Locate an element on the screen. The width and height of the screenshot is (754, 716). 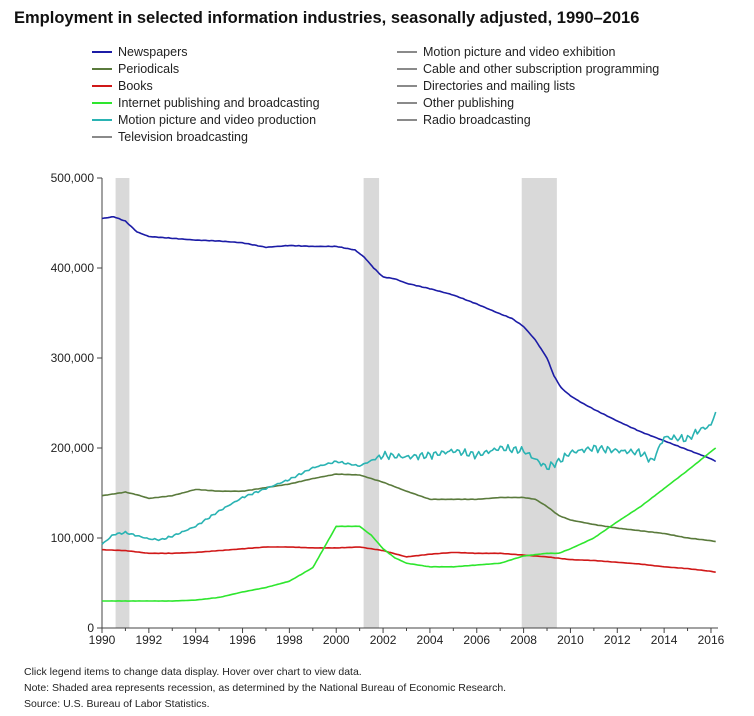
y-tick-label: 500,000 is located at coordinates (73, 178).